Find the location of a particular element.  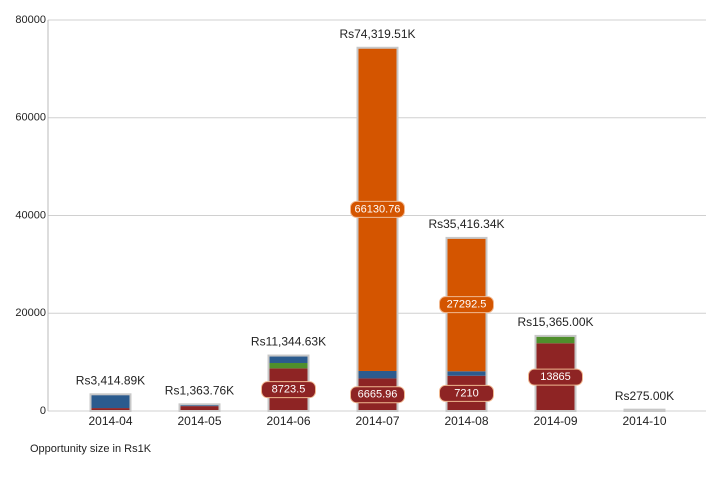

y-tick-label: 20000 is located at coordinates (30, 313).